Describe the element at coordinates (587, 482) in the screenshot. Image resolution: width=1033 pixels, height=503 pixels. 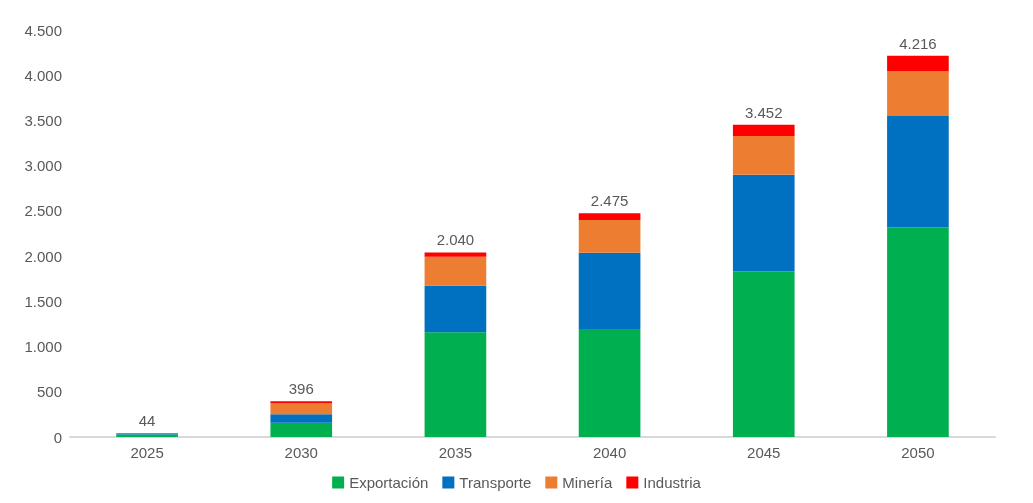
I see `legend-label: Minería` at that location.